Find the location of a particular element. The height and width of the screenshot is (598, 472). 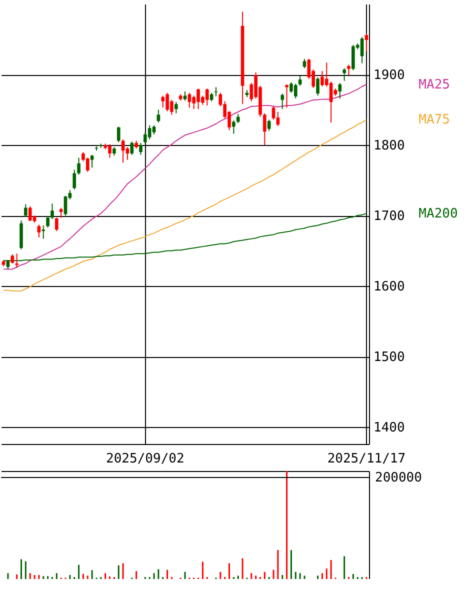

text: MA75 is located at coordinates (434, 120).